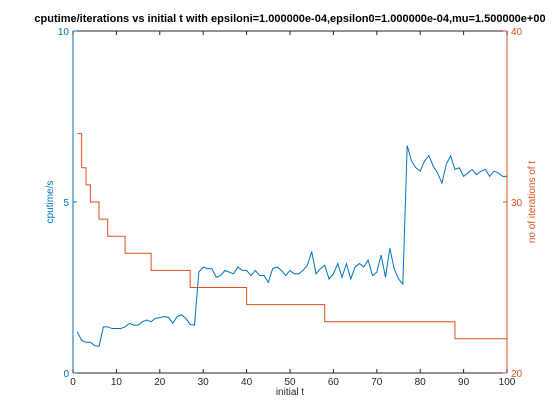 Image resolution: width=560 pixels, height=420 pixels. I want to click on right-axis-label: no of iterations of t, so click(532, 202).